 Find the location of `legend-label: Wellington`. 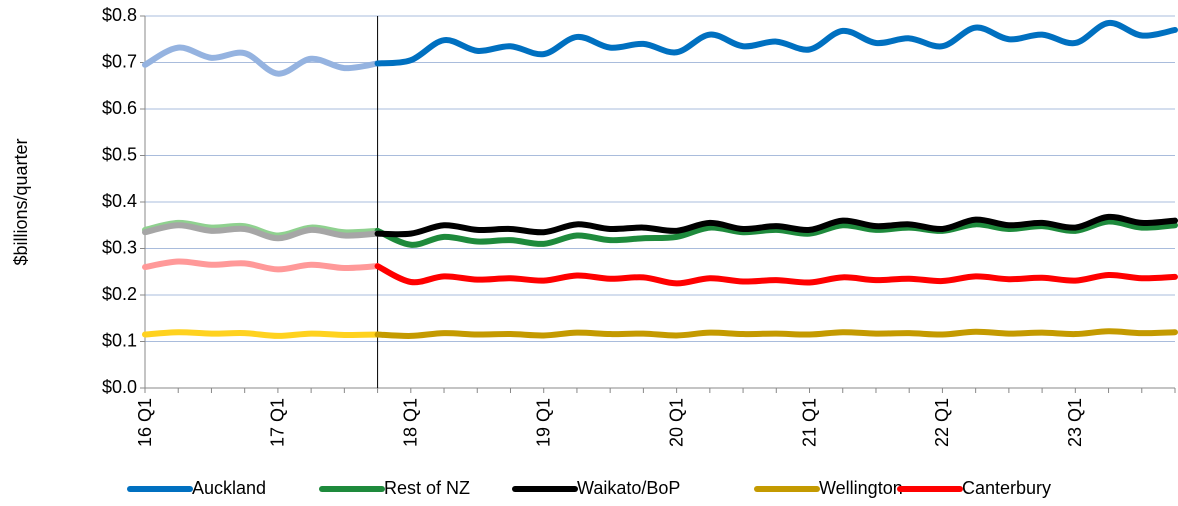

legend-label: Wellington is located at coordinates (861, 488).